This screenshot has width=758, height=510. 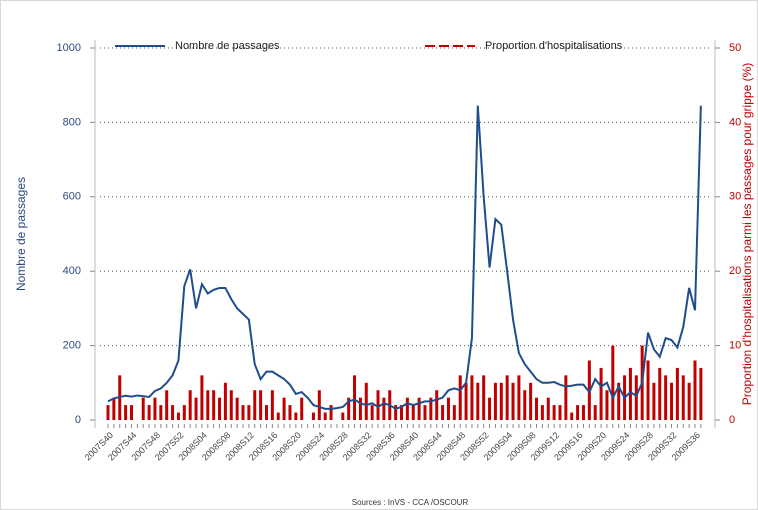 What do you see at coordinates (78, 420) in the screenshot?
I see `y-tick-label: 0` at bounding box center [78, 420].